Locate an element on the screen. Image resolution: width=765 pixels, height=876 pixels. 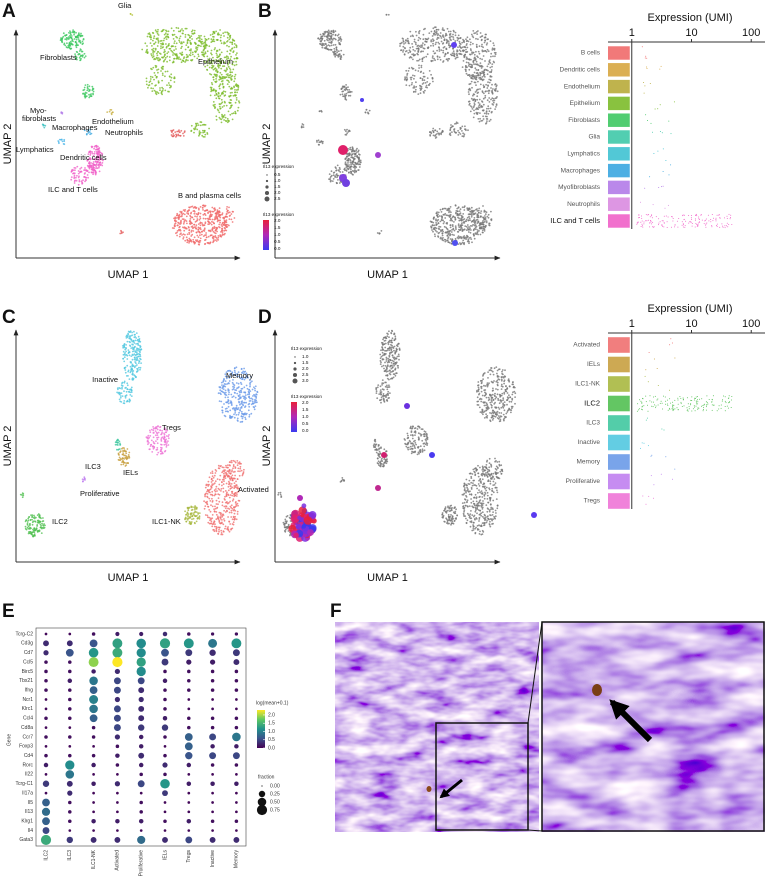
legend-title: Il13 expression is located at coordinates (278, 214).